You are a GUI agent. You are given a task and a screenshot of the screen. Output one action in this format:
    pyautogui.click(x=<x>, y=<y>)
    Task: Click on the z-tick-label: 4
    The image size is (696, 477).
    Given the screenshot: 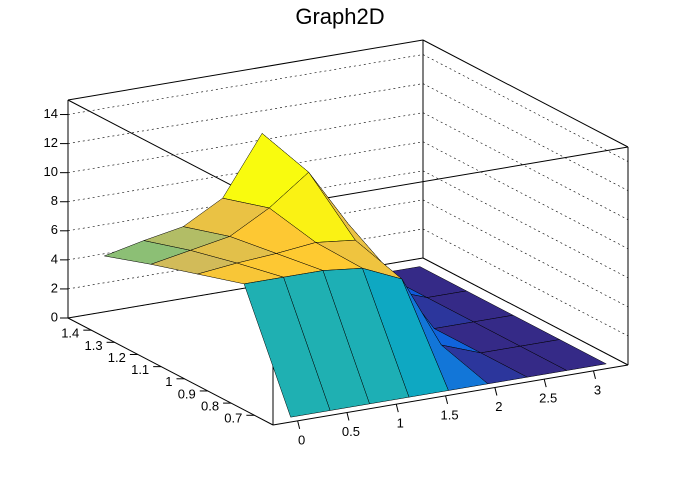 What is the action you would take?
    pyautogui.click(x=54, y=258)
    